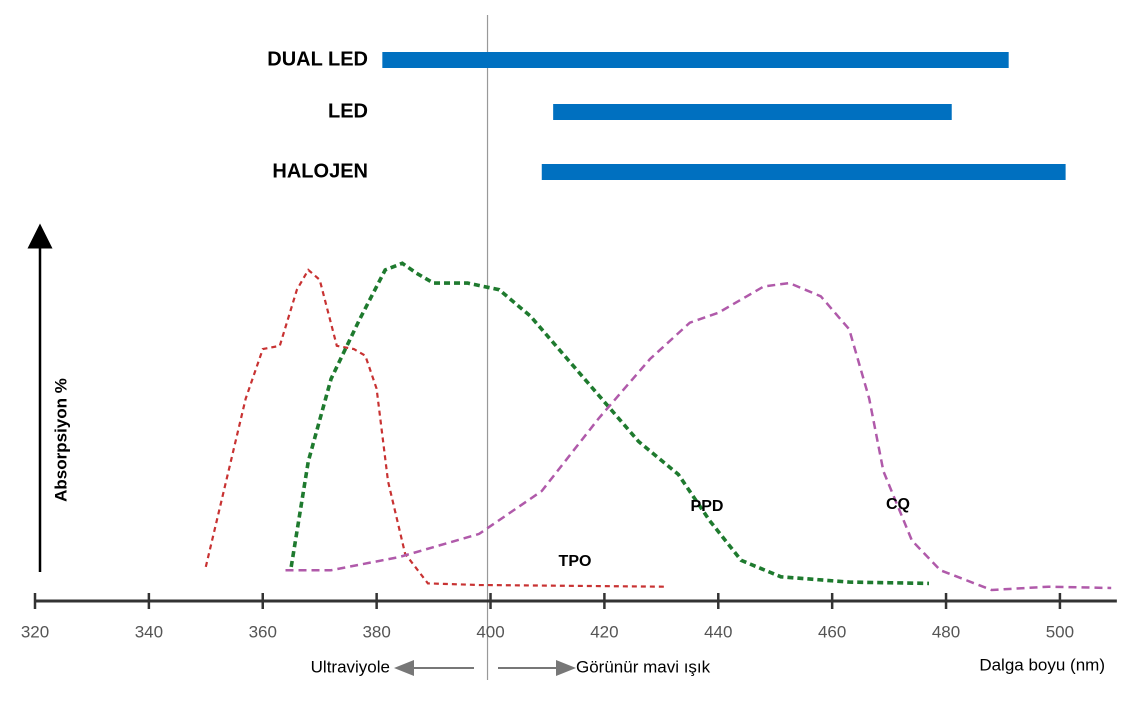 This screenshot has height=709, width=1121. Describe the element at coordinates (575, 561) in the screenshot. I see `series-label: TPO` at that location.